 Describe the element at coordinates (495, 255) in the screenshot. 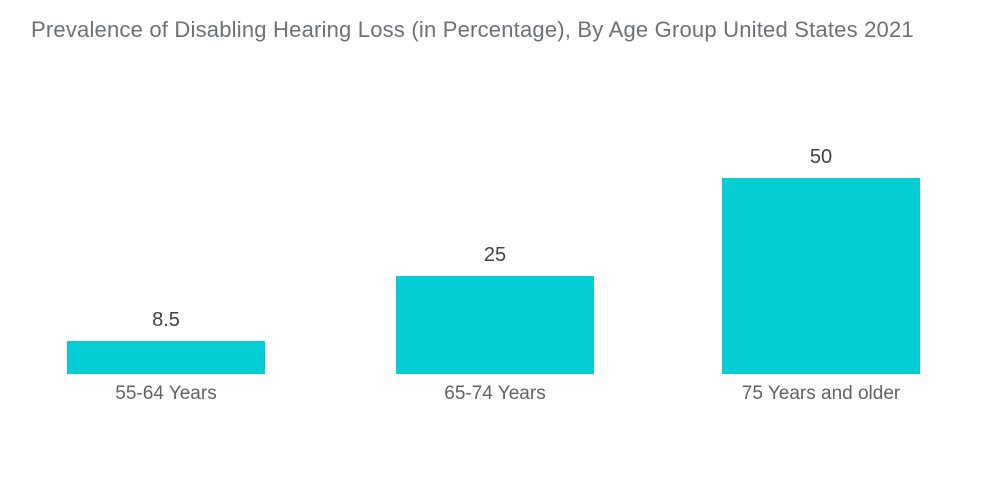

I see `value-label: 25` at that location.